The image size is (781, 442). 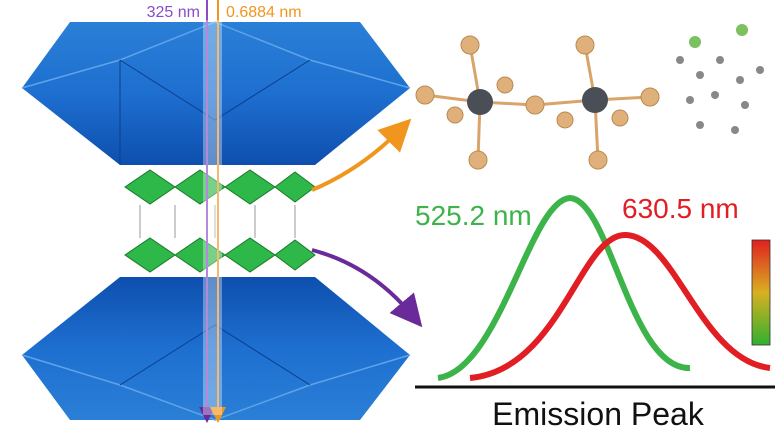 I want to click on organic-layer, so click(x=217, y=221).